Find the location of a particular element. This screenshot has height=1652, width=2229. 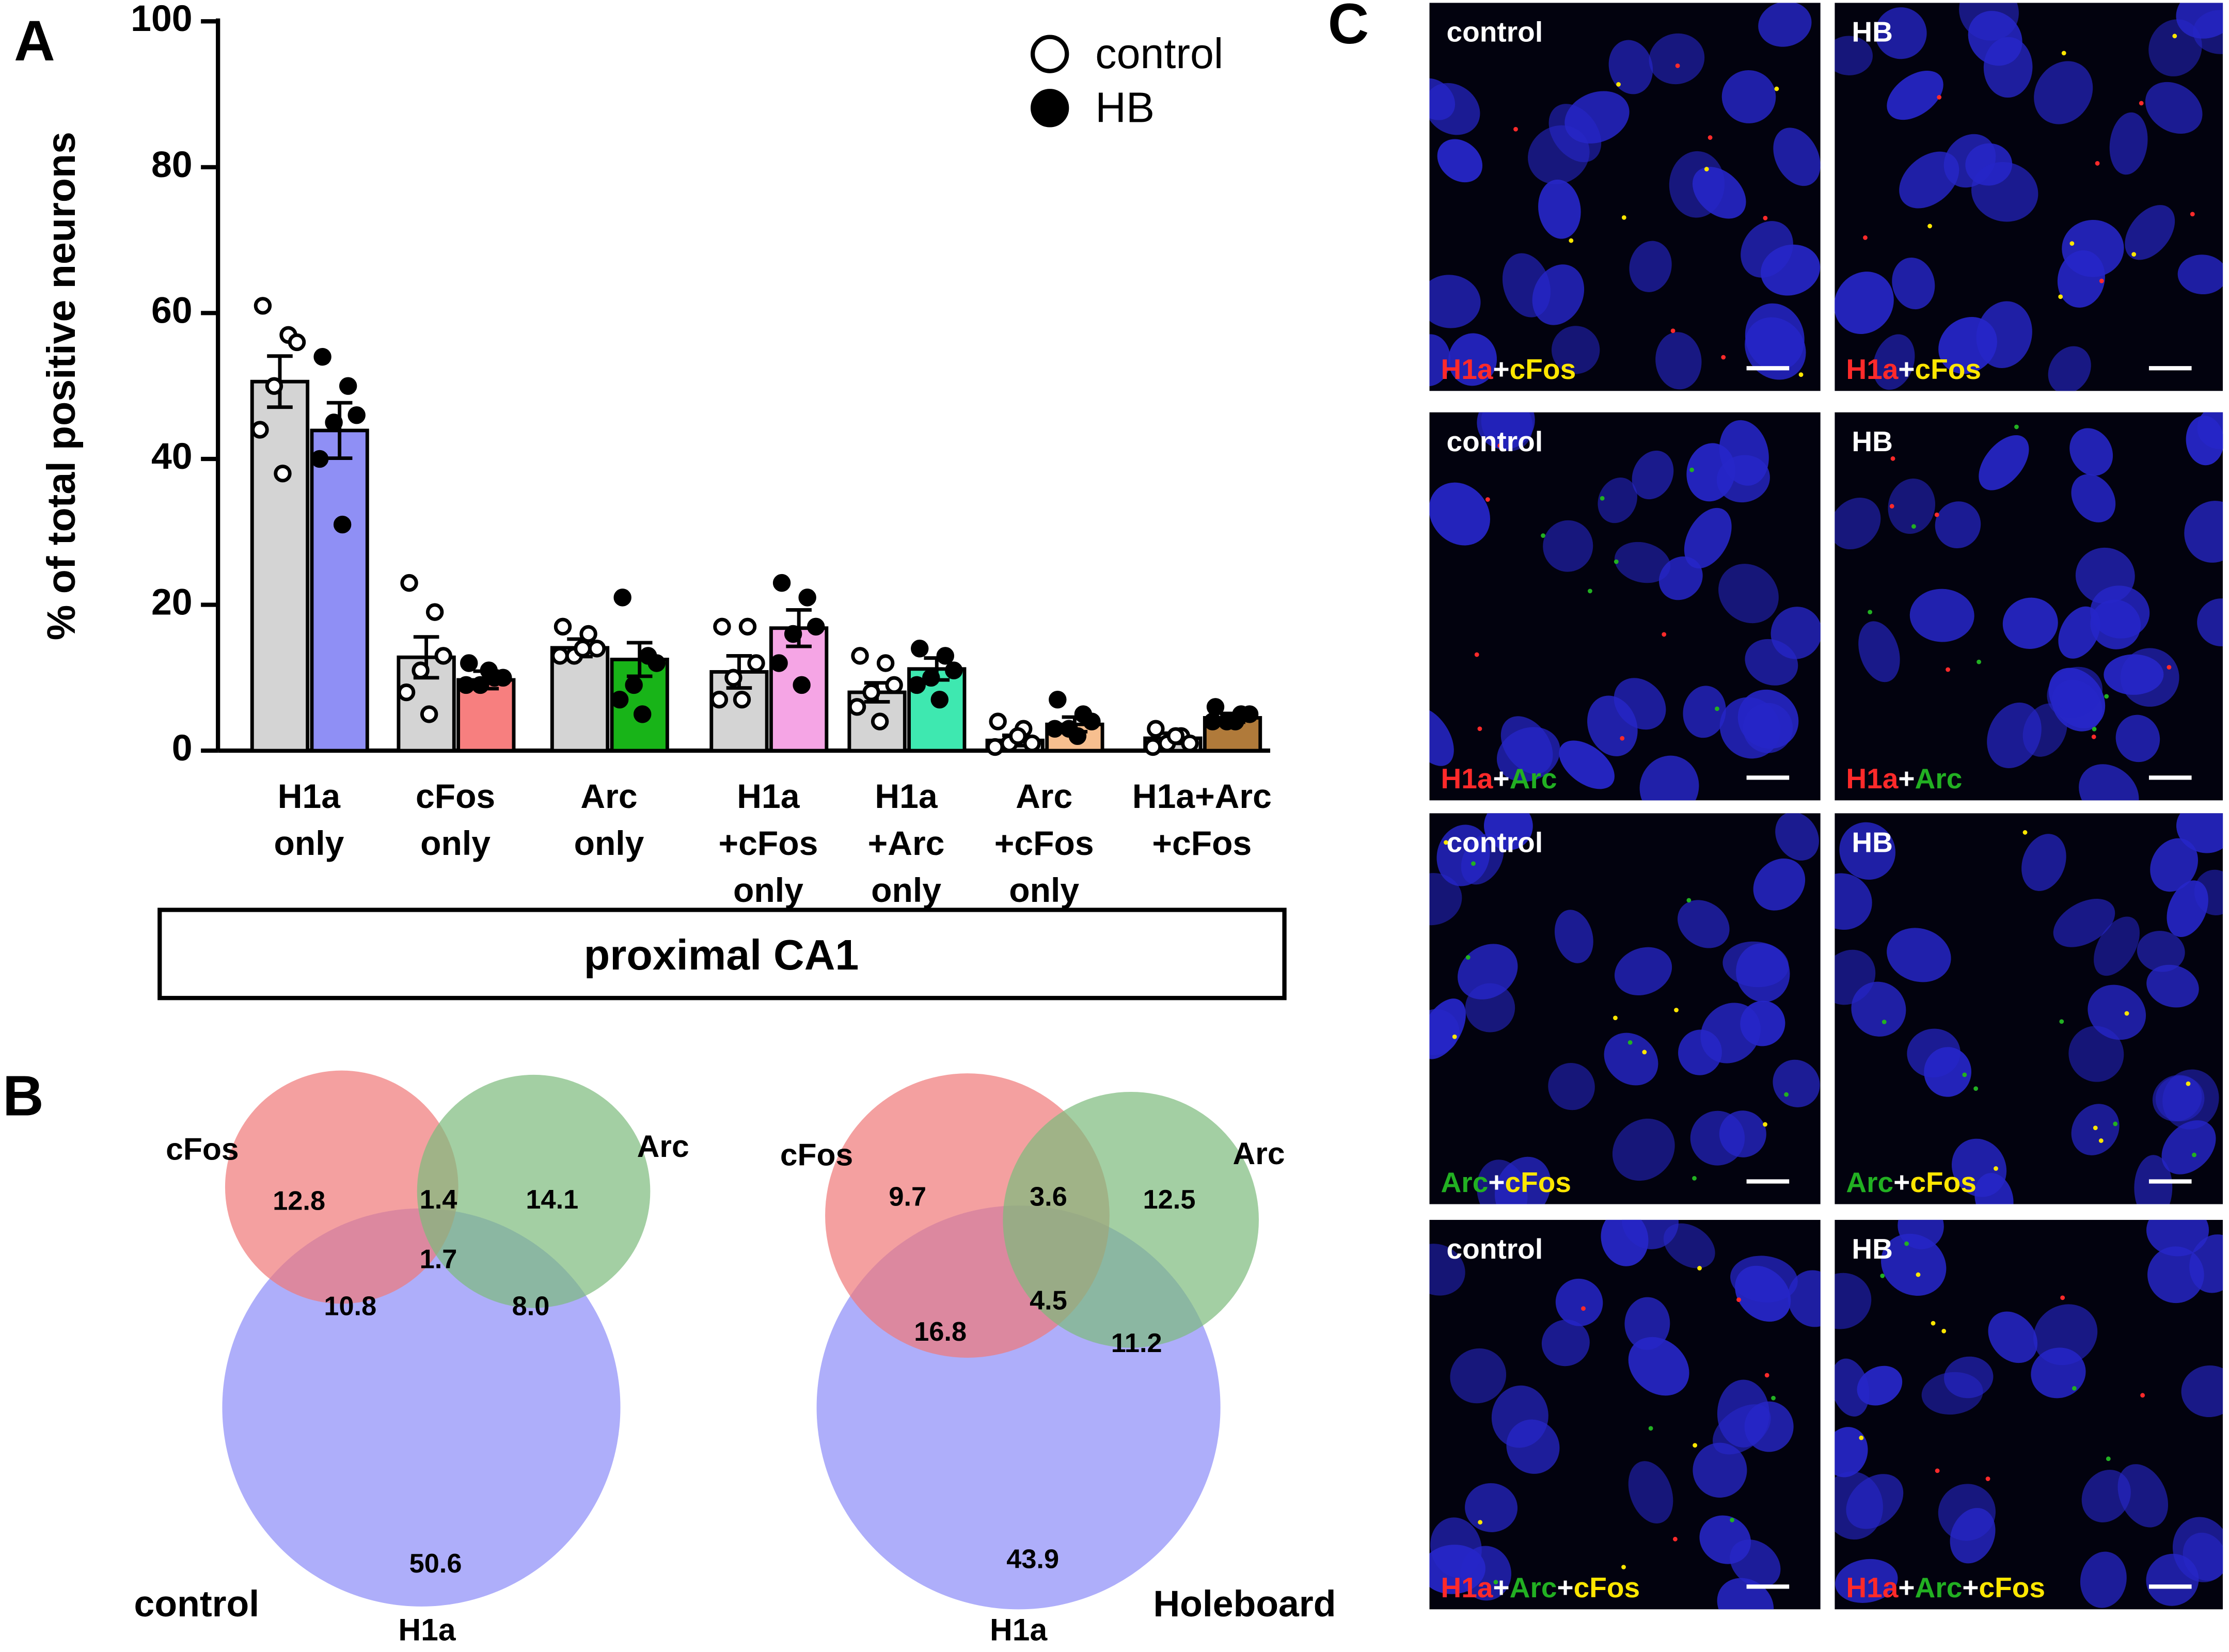

micrograph: control Arc+cFos is located at coordinates (1625, 1008).